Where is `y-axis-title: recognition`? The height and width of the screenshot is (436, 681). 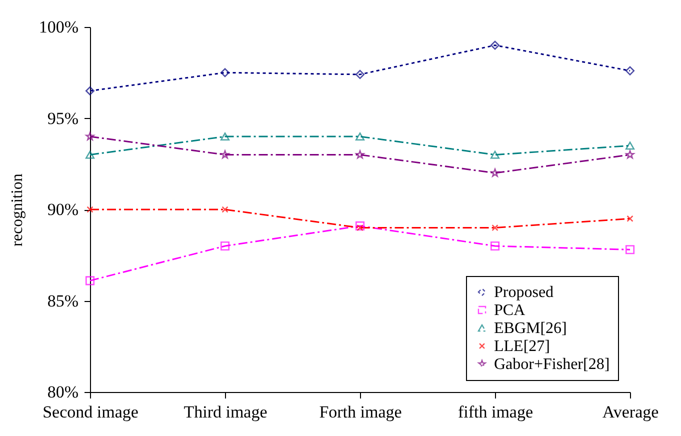 y-axis-title: recognition is located at coordinates (17, 210).